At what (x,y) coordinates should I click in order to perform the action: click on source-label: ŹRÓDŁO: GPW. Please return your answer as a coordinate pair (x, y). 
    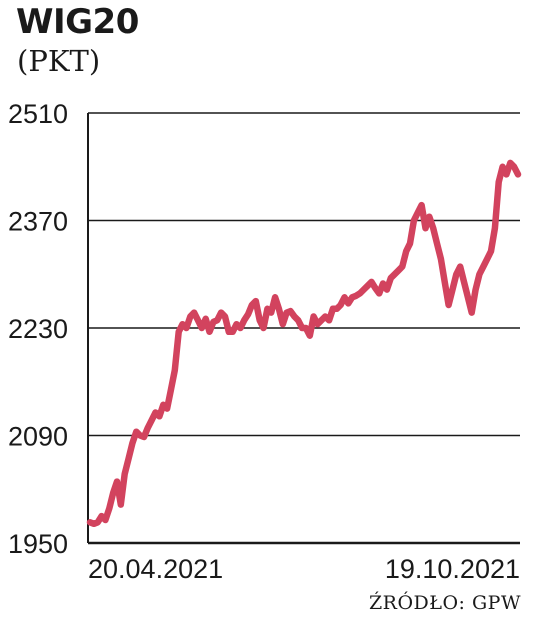
    Looking at the image, I should click on (444, 603).